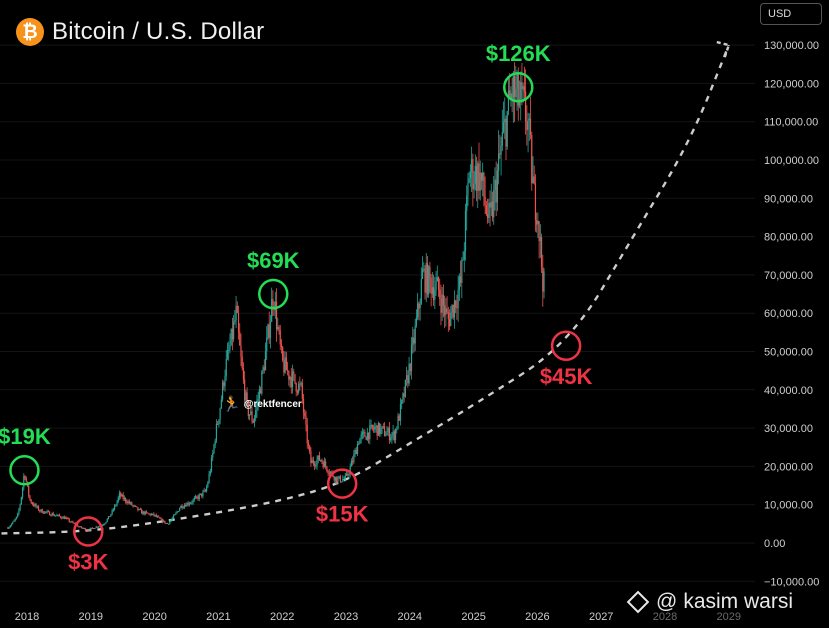  I want to click on x-tick-label: 2026, so click(537, 617).